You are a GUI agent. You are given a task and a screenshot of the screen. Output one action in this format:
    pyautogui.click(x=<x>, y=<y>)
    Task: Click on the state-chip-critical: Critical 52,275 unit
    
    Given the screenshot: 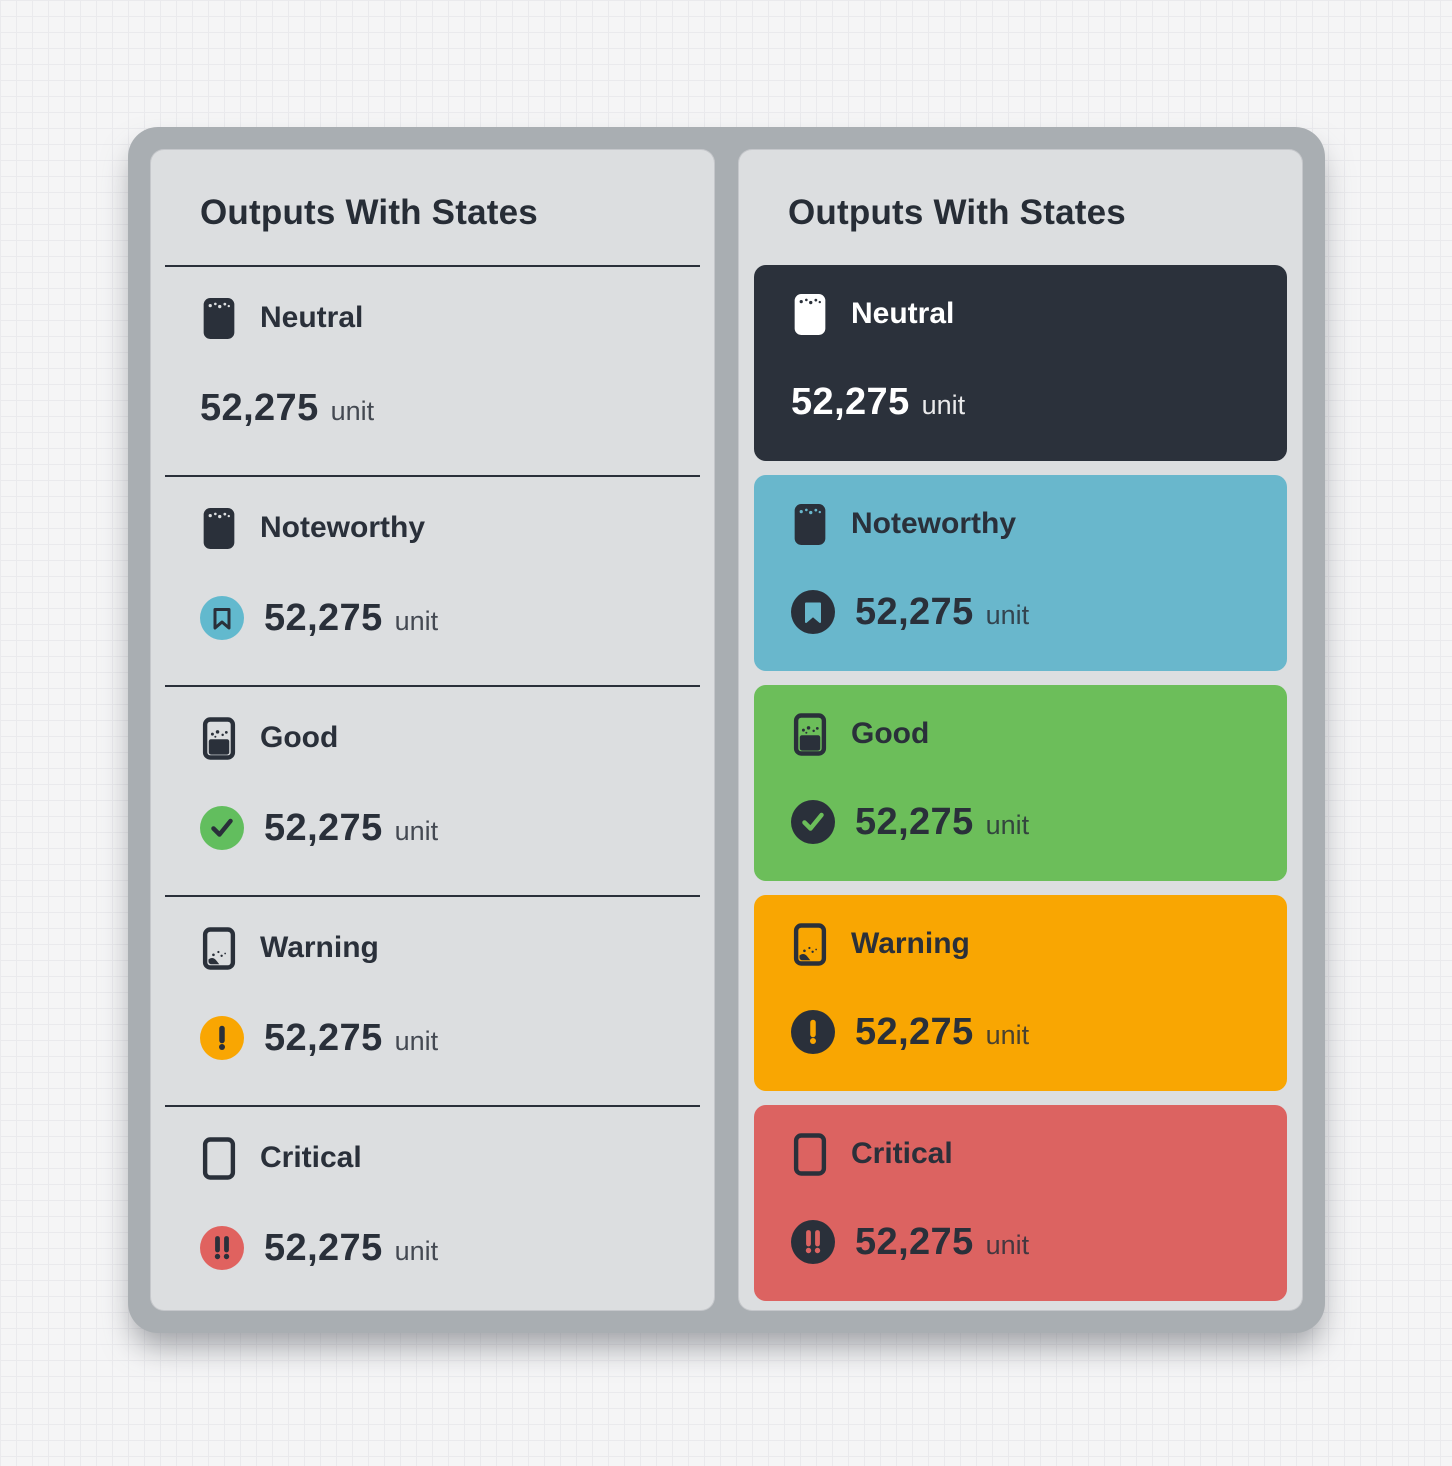 What is the action you would take?
    pyautogui.click(x=1020, y=1203)
    